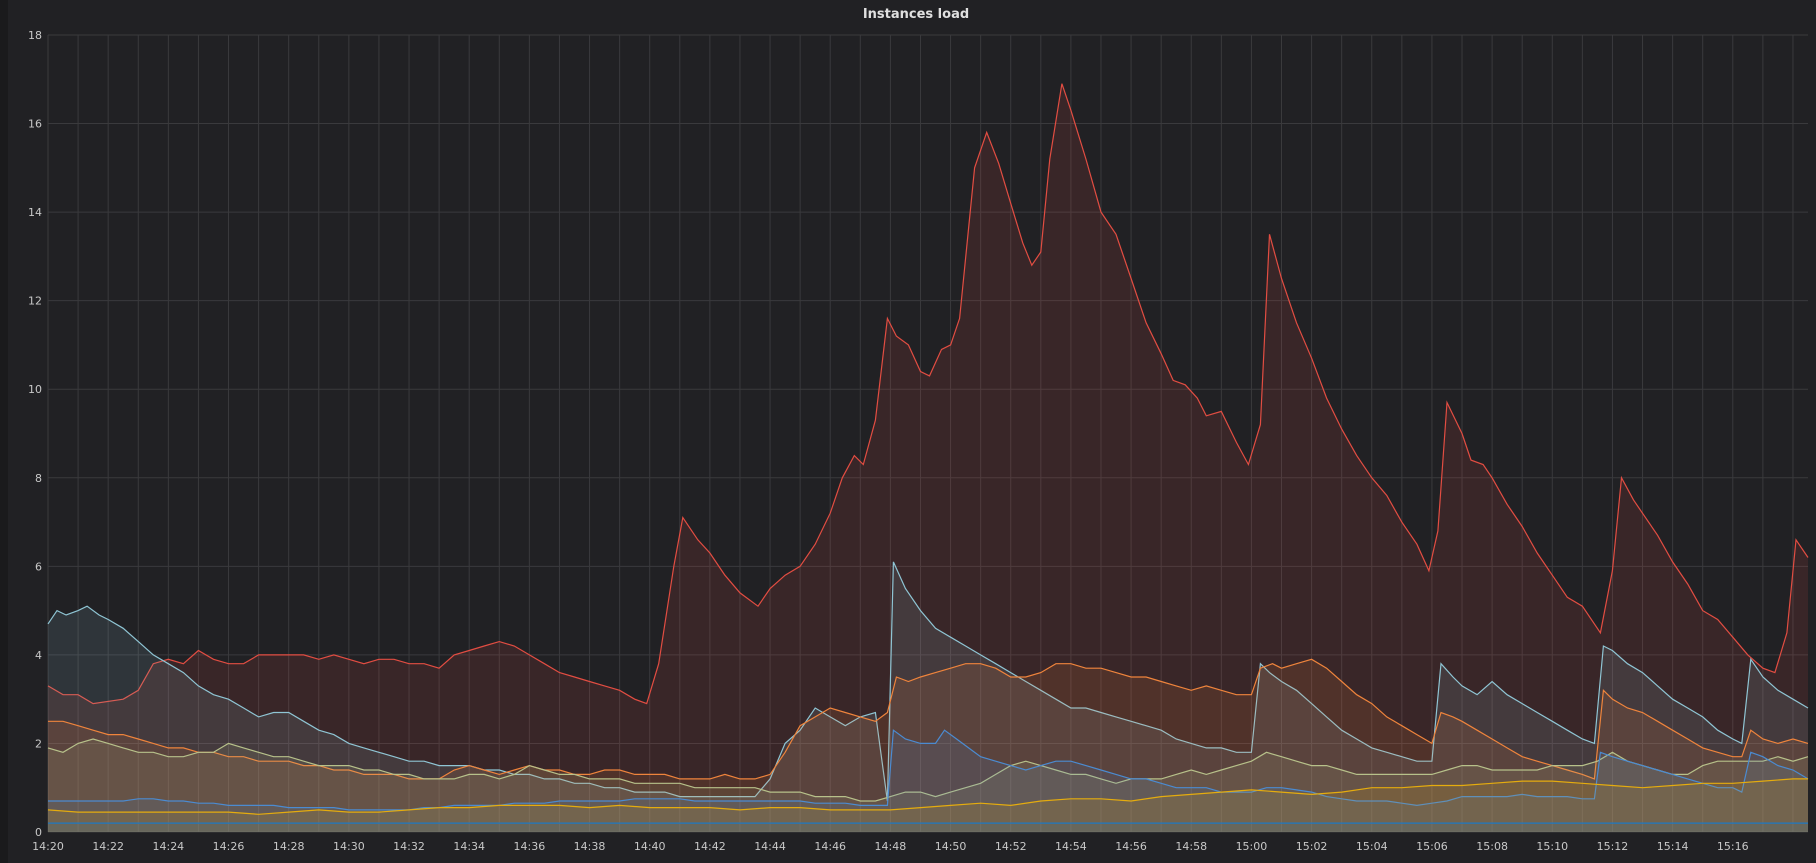  What do you see at coordinates (1071, 846) in the screenshot?
I see `x-tick-label: 14:54` at bounding box center [1071, 846].